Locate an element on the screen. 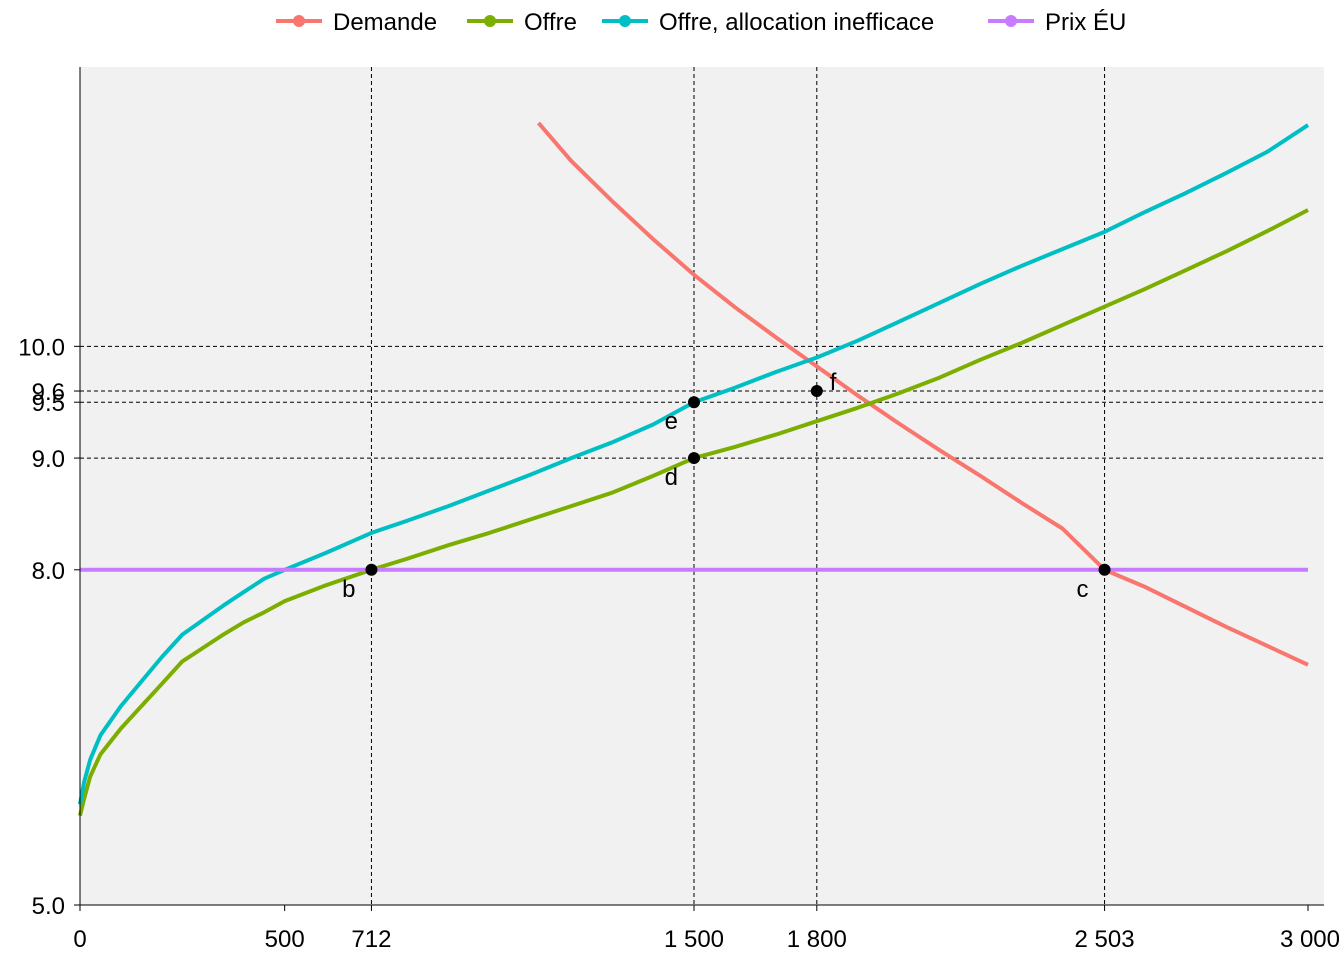  x-tick-label-0: 0 is located at coordinates (79, 939).